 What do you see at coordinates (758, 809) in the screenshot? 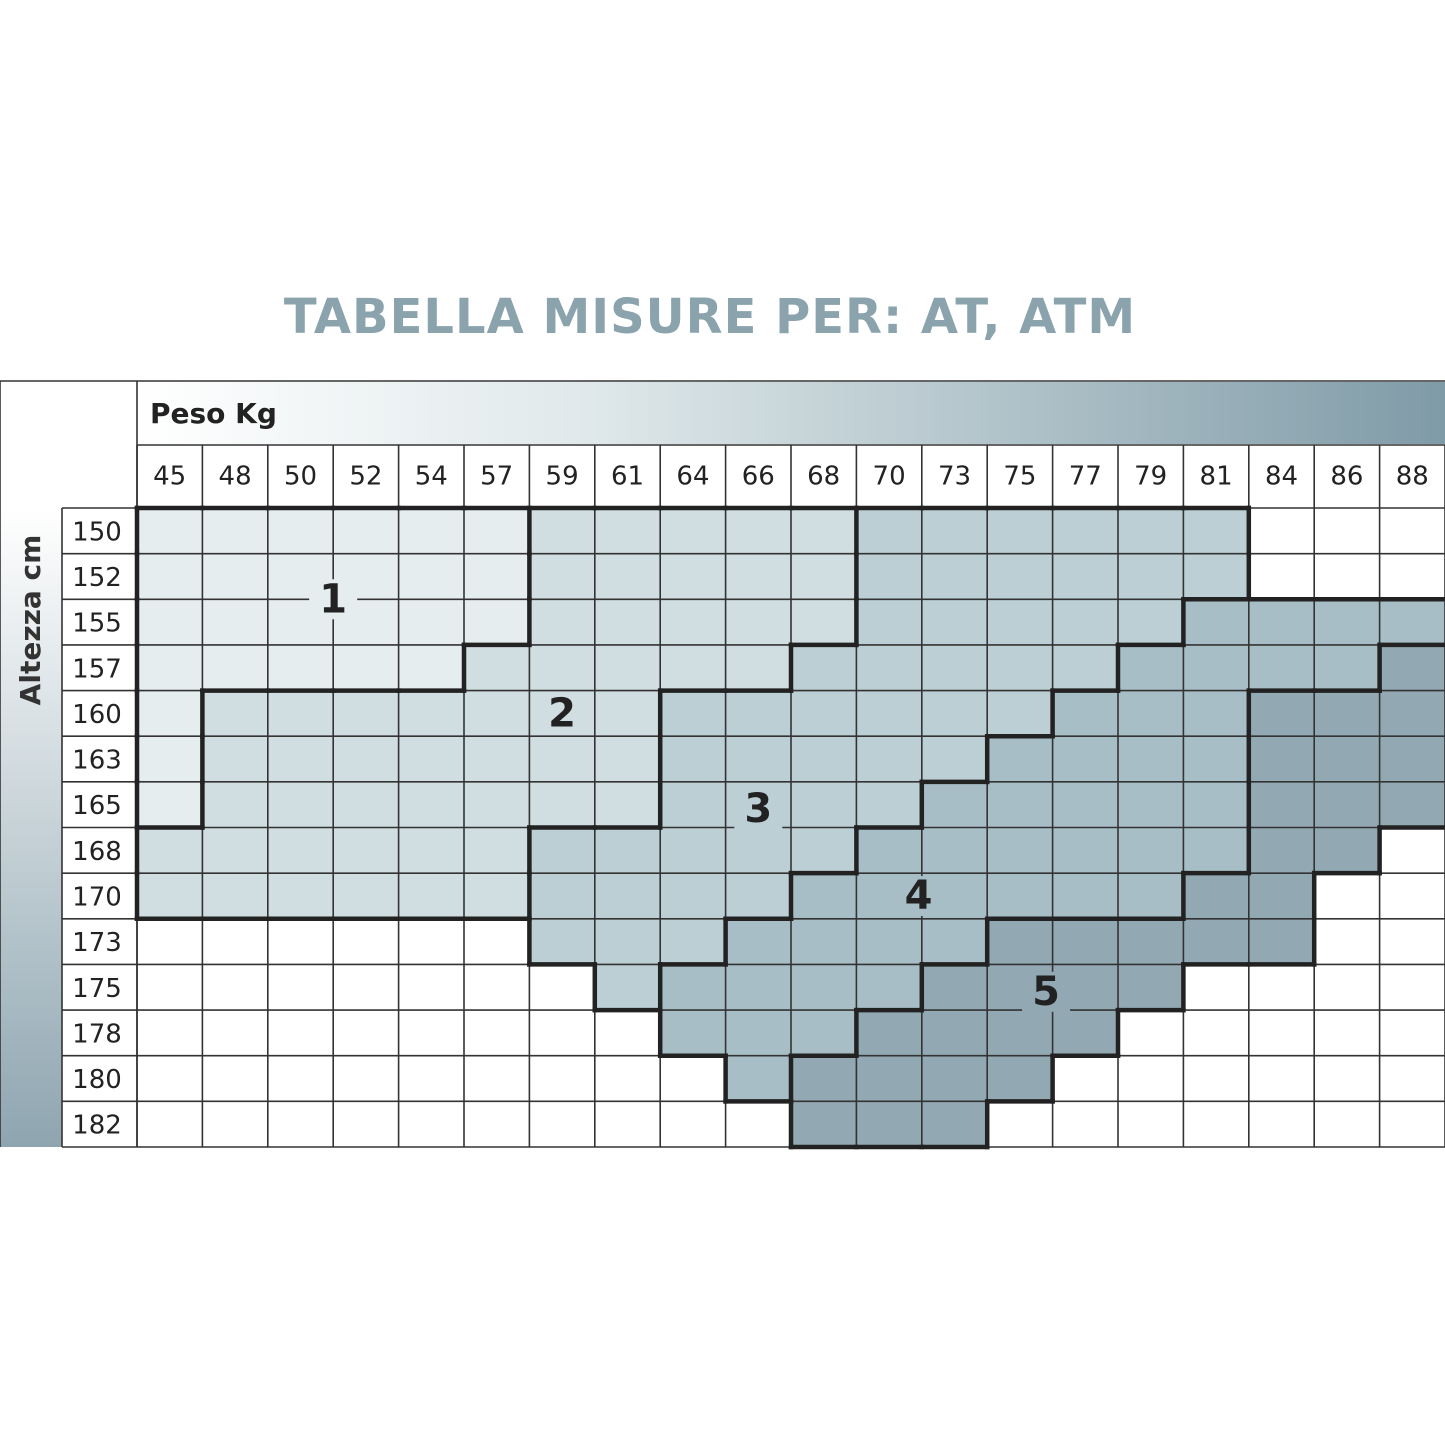
I see `zone-label: 3` at bounding box center [758, 809].